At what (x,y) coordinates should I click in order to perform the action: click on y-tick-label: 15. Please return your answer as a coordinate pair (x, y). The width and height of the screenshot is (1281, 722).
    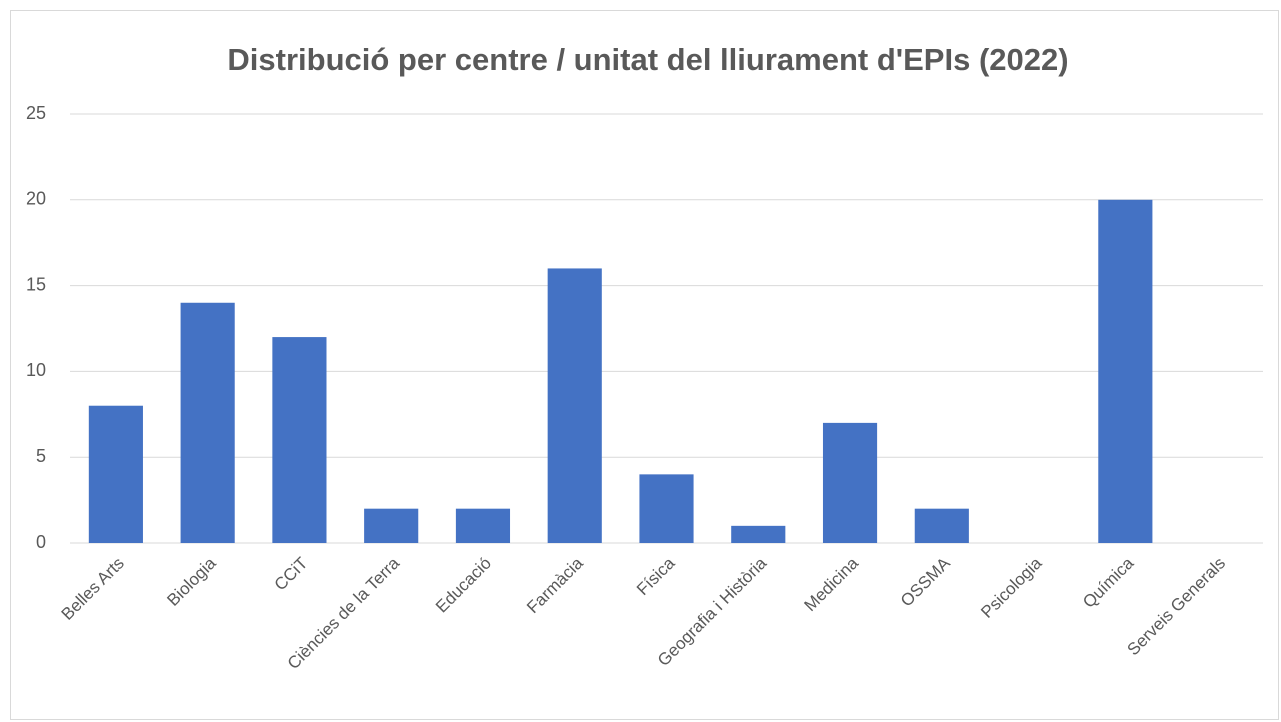
    Looking at the image, I should click on (36, 284).